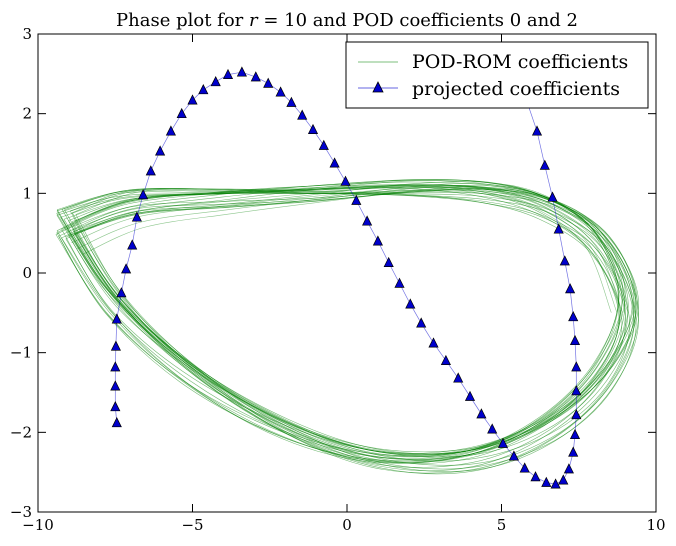 Image resolution: width=676 pixels, height=546 pixels. I want to click on y-tick-label: −2, so click(21, 432).